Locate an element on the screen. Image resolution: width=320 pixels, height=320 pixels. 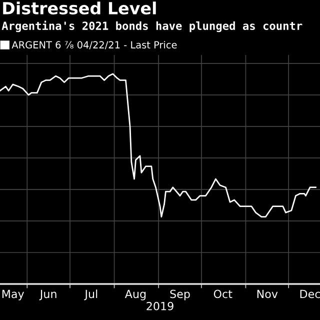
legend-label: ARGENT 6 ⅞ 04/22/21 - Last Price is located at coordinates (94, 45).